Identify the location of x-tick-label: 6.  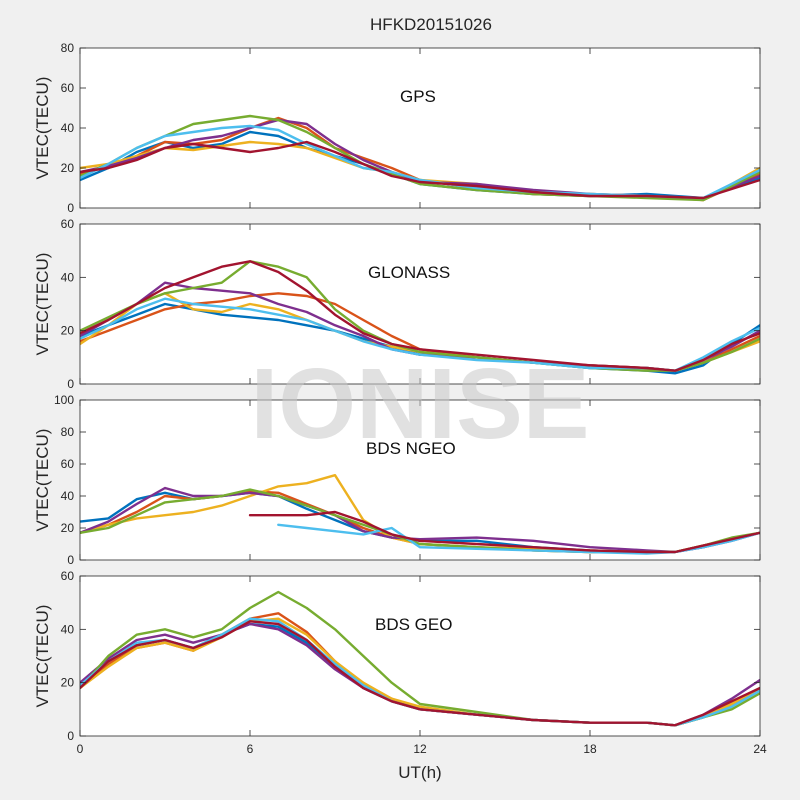
(250, 749).